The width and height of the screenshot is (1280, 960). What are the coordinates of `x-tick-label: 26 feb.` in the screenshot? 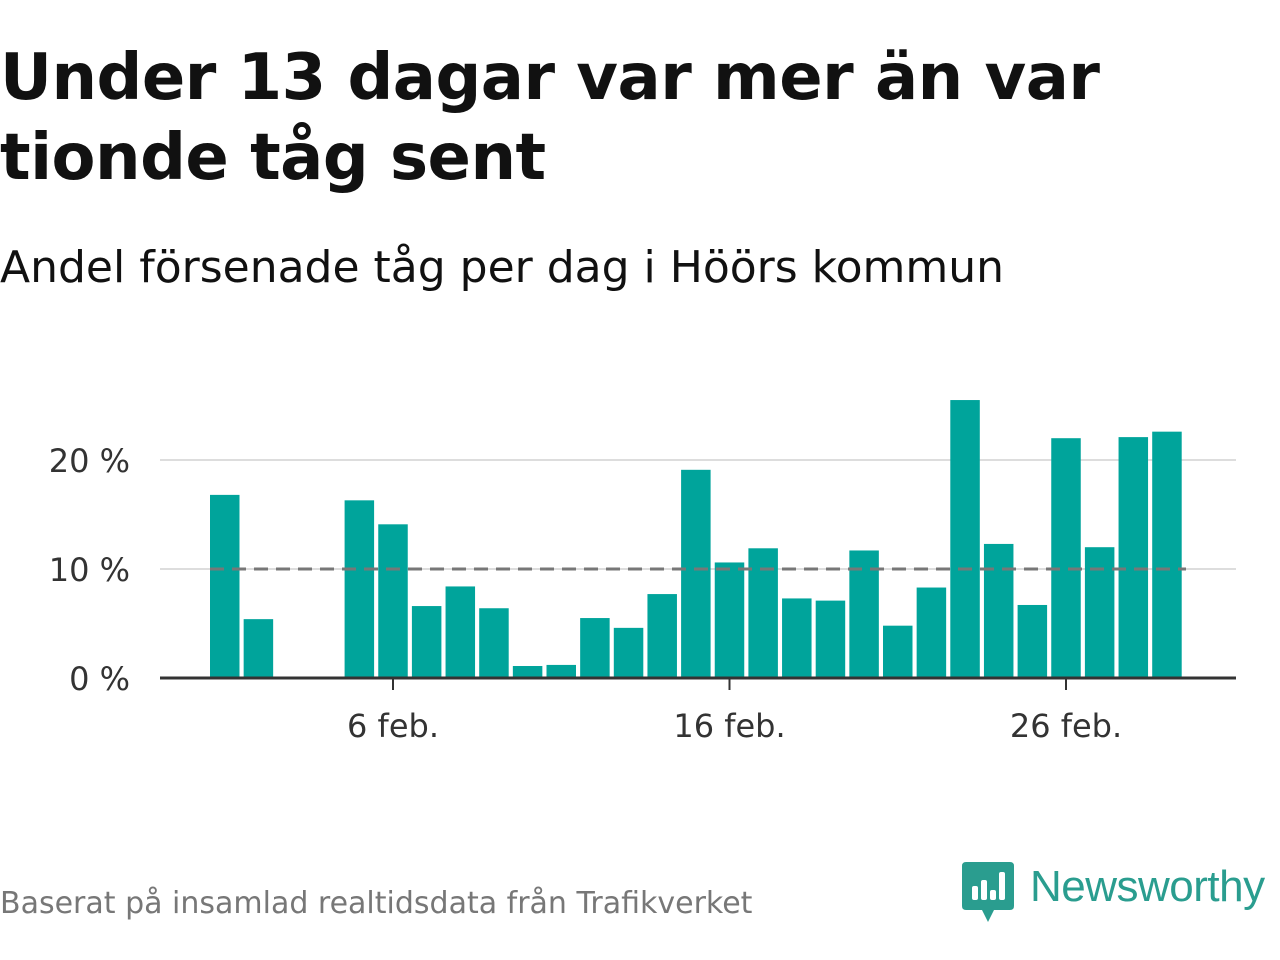 It's located at (1066, 726).